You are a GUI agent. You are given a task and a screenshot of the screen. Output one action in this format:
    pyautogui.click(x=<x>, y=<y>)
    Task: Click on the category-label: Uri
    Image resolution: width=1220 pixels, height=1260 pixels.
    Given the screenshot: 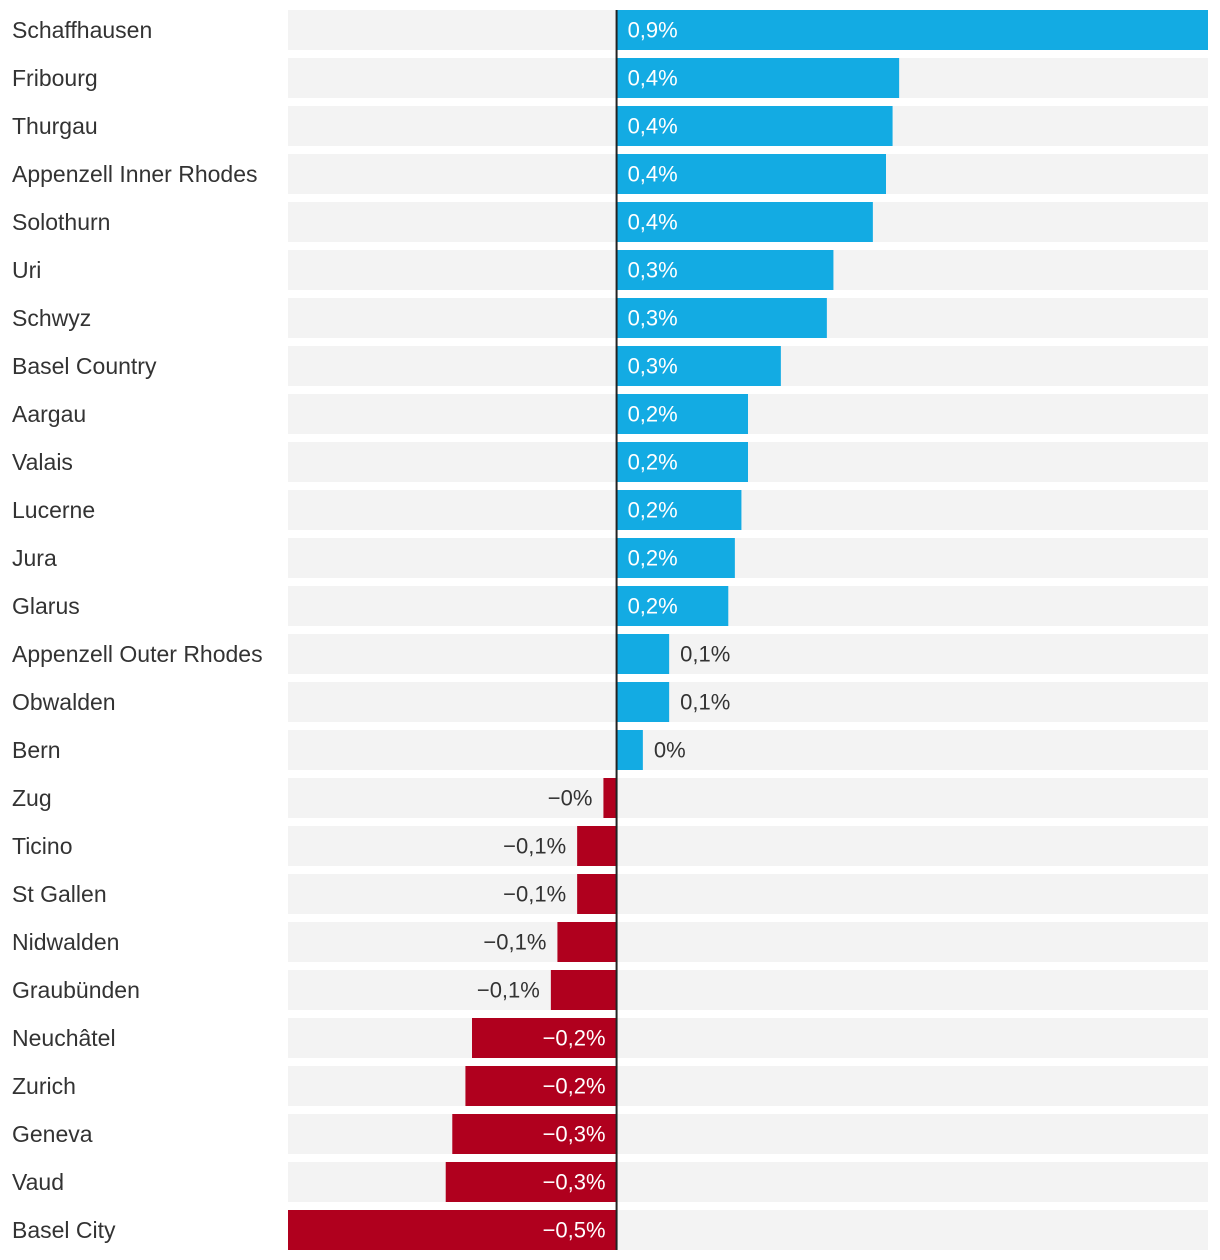 What is the action you would take?
    pyautogui.click(x=26, y=270)
    